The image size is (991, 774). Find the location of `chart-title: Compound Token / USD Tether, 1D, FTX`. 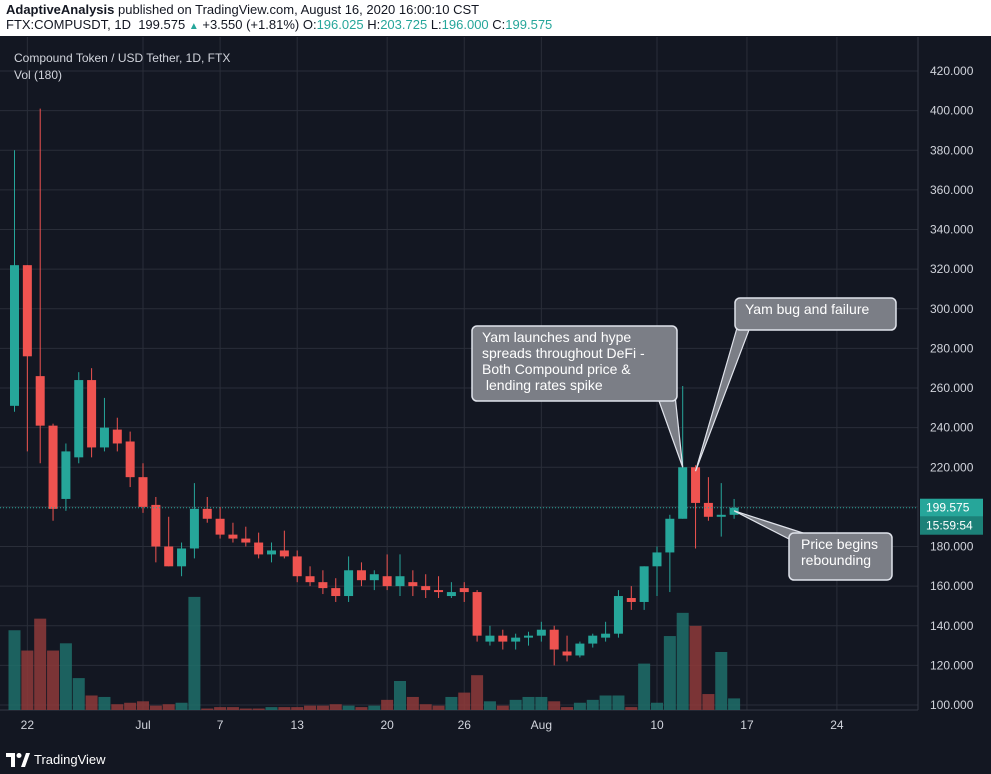

chart-title: Compound Token / USD Tether, 1D, FTX is located at coordinates (122, 58).